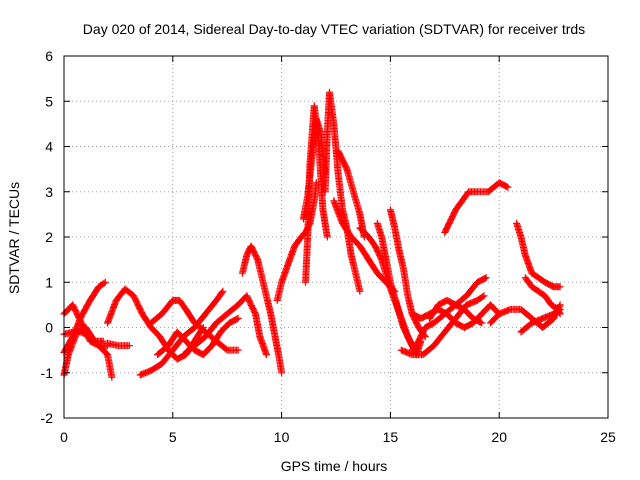  I want to click on y-tick-label: -1, so click(47, 373).